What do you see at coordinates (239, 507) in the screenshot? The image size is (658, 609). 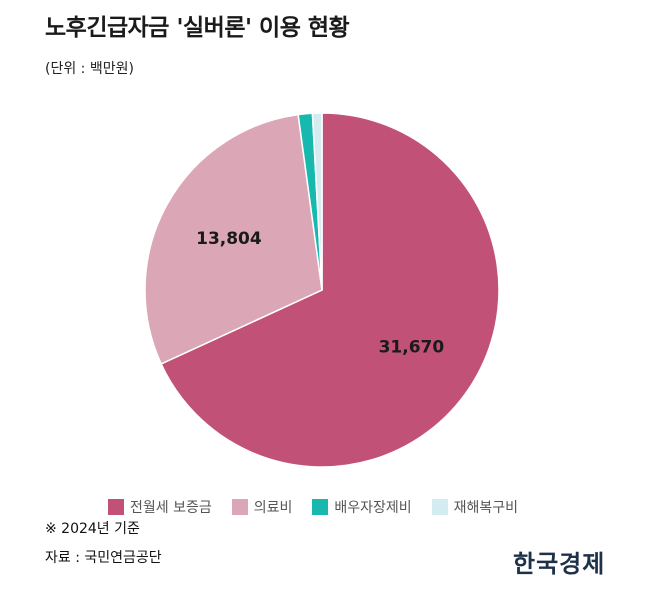 I see `legend-swatch-medical` at bounding box center [239, 507].